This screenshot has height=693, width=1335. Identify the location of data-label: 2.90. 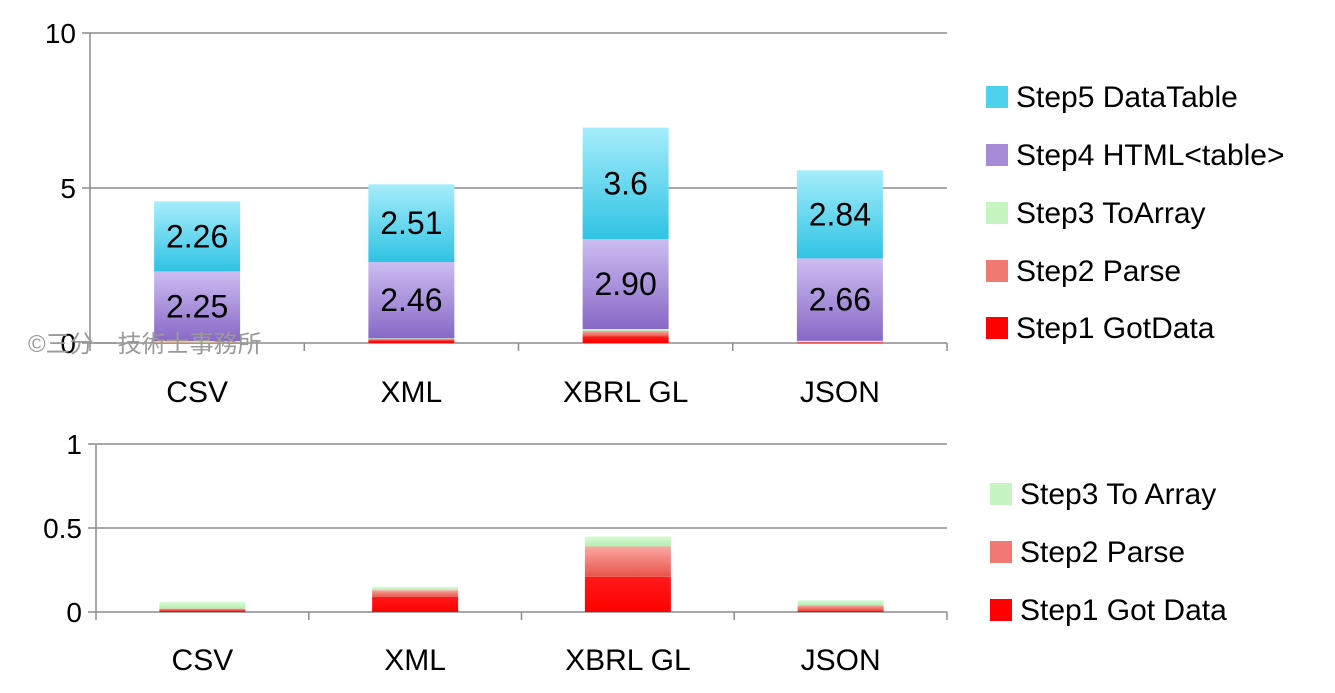
(625, 284).